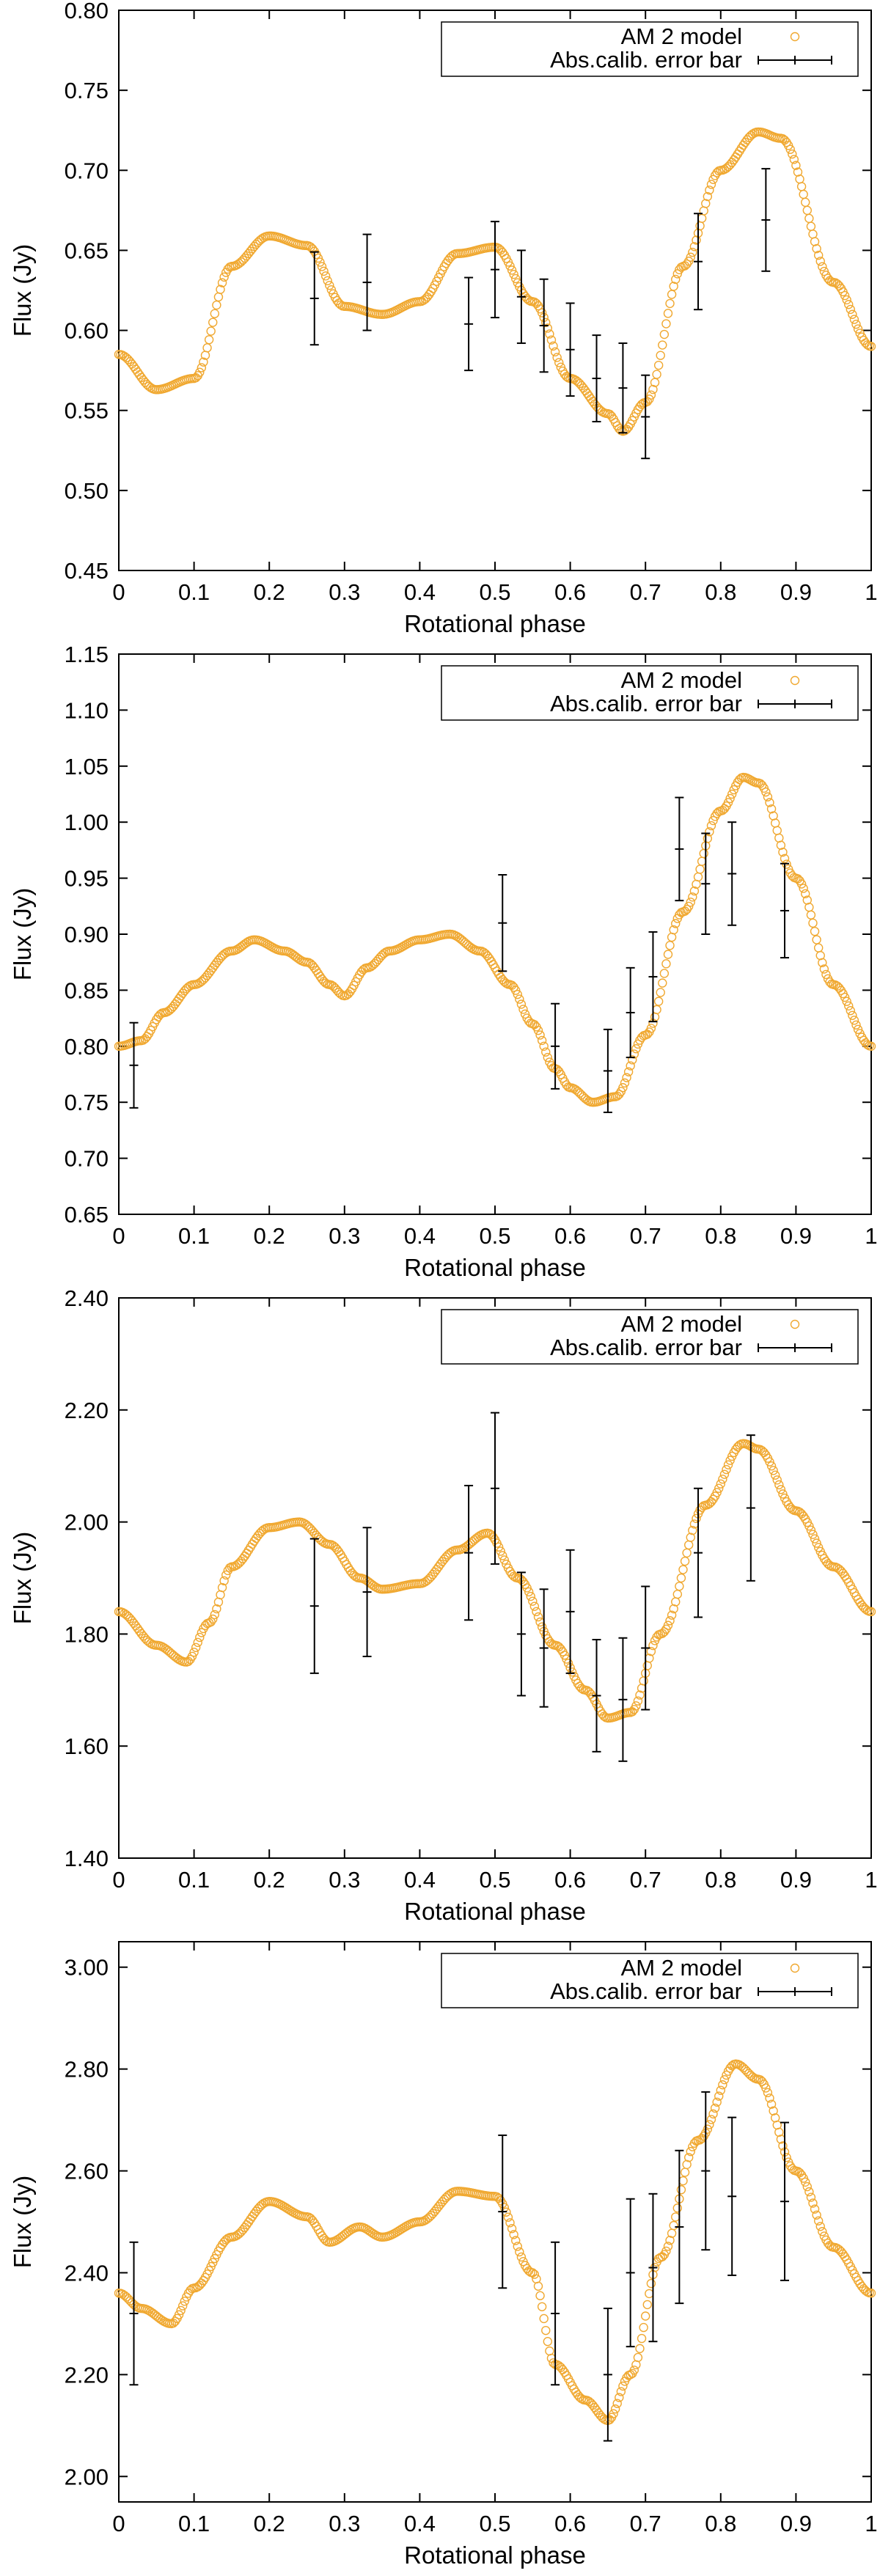 The height and width of the screenshot is (2576, 880). Describe the element at coordinates (420, 1236) in the screenshot. I see `x-tick-label: 0.4` at that location.